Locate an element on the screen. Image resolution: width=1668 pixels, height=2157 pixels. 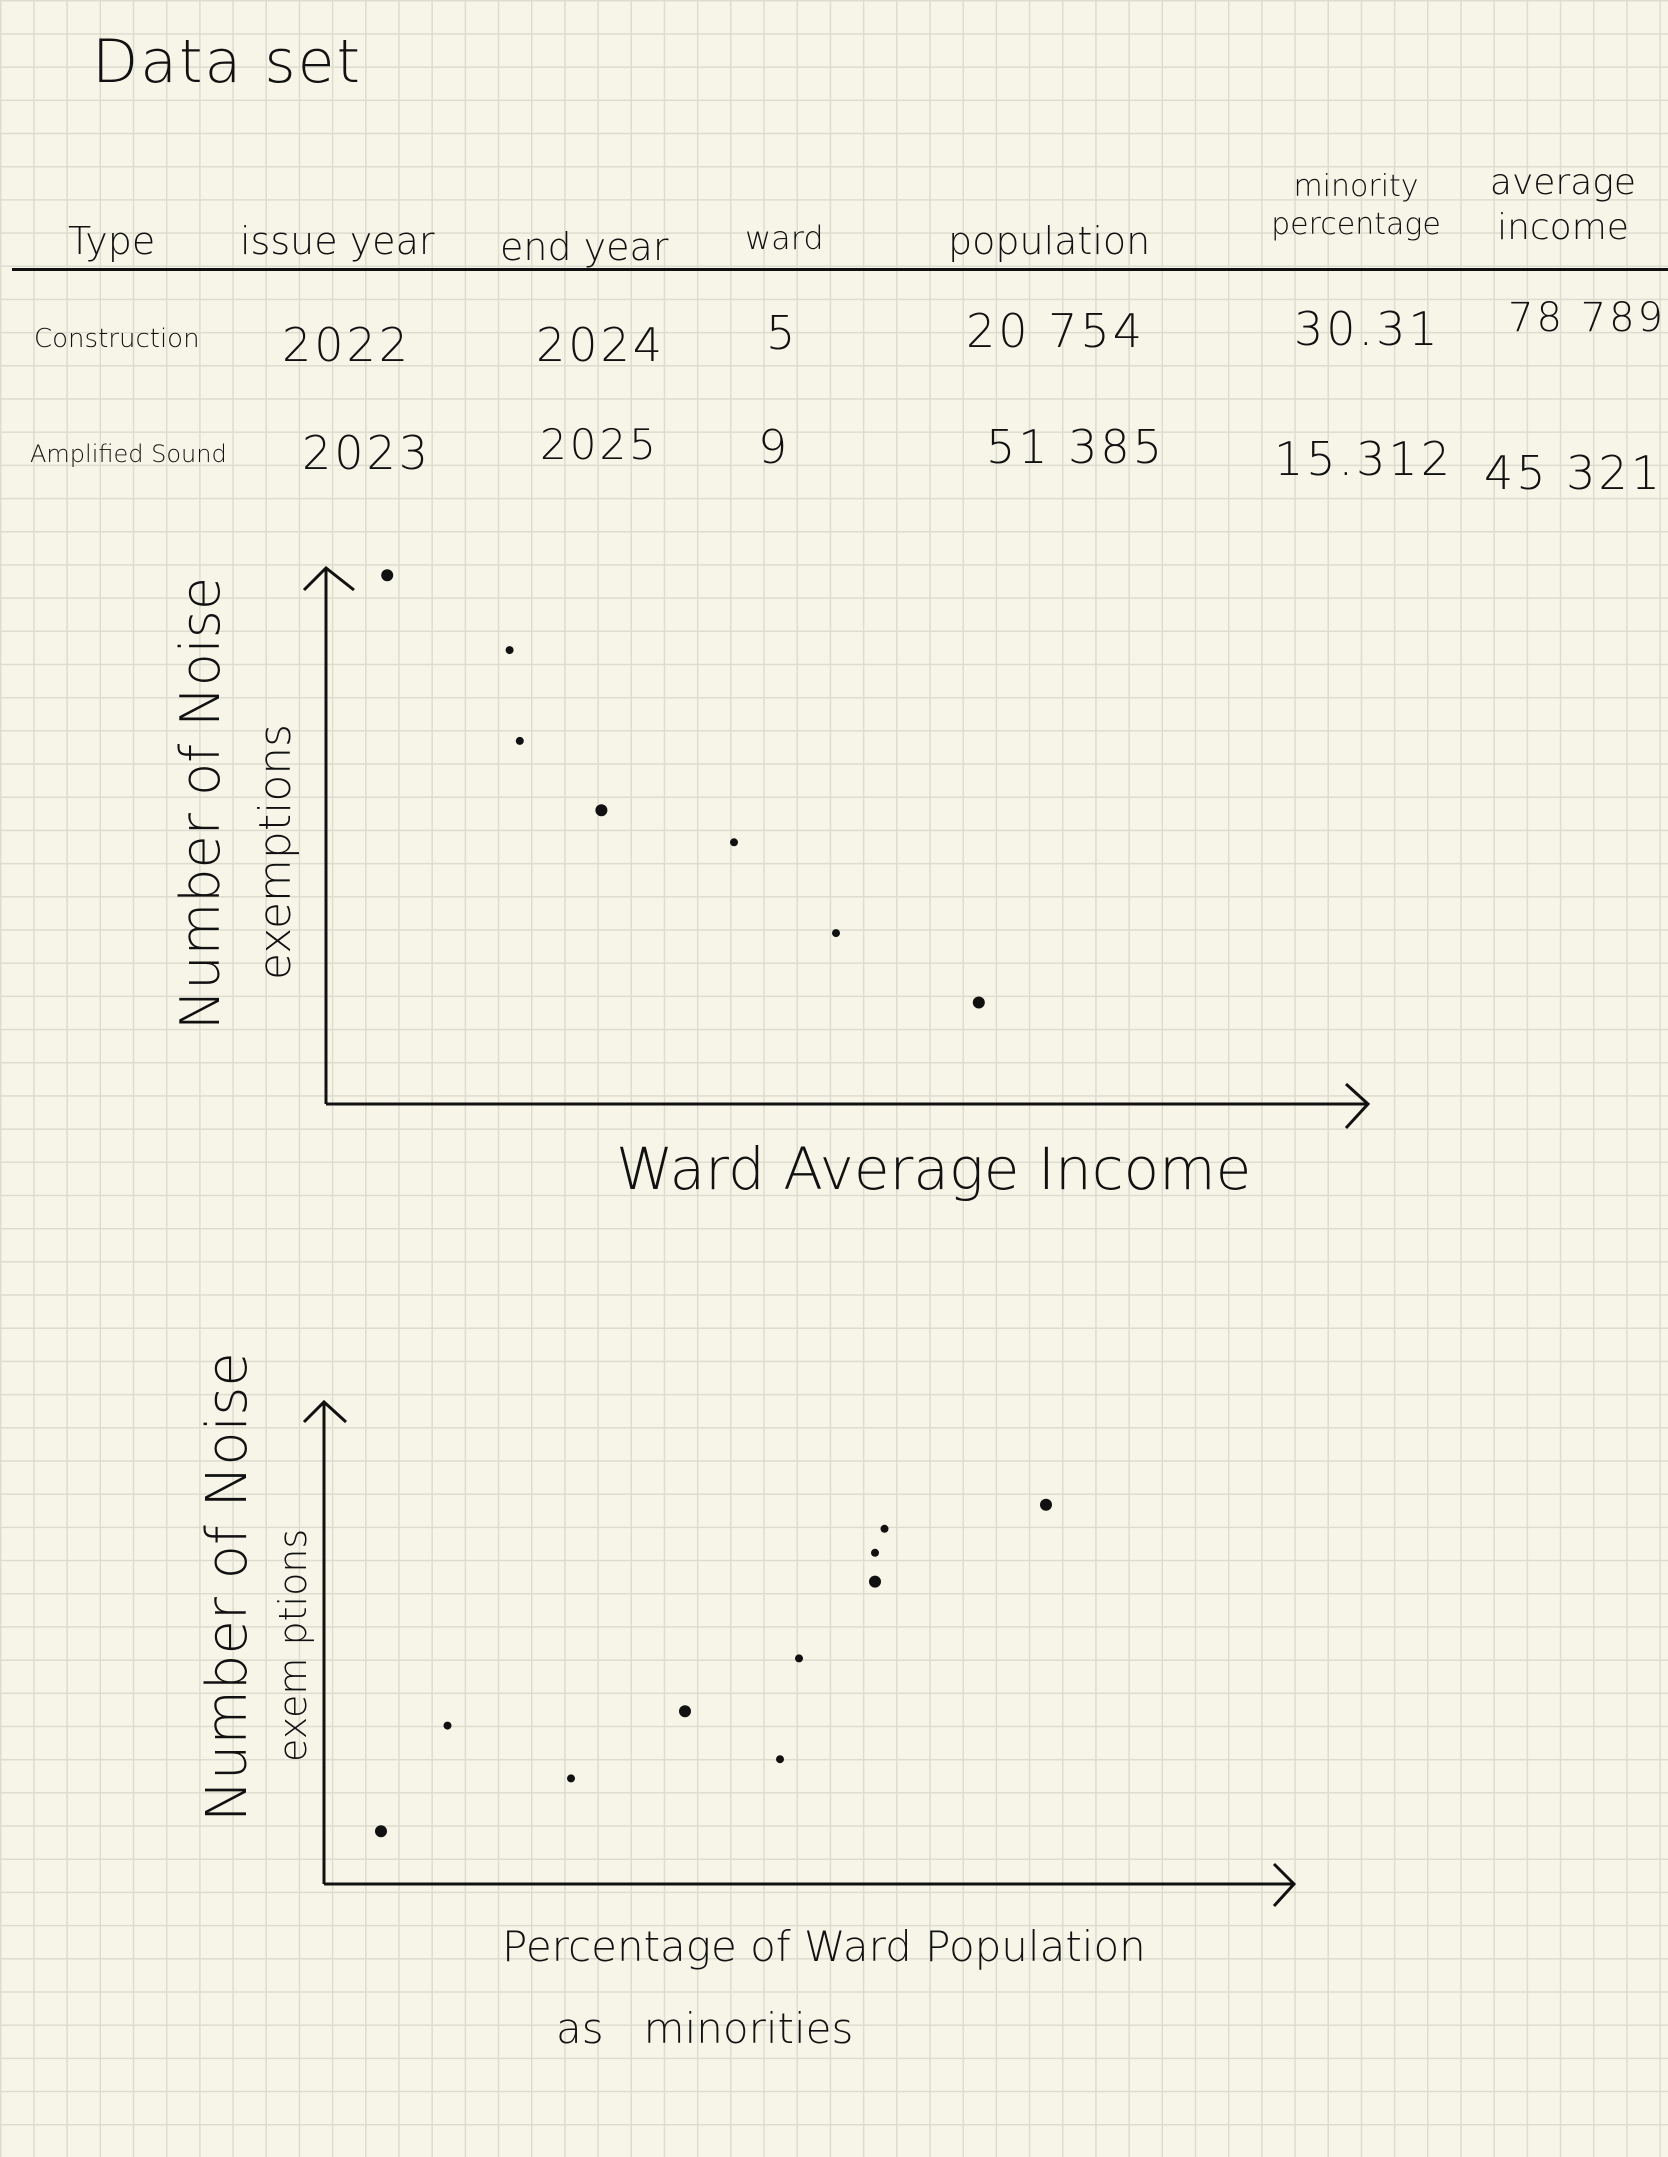
header-type: Type is located at coordinates (112, 241).